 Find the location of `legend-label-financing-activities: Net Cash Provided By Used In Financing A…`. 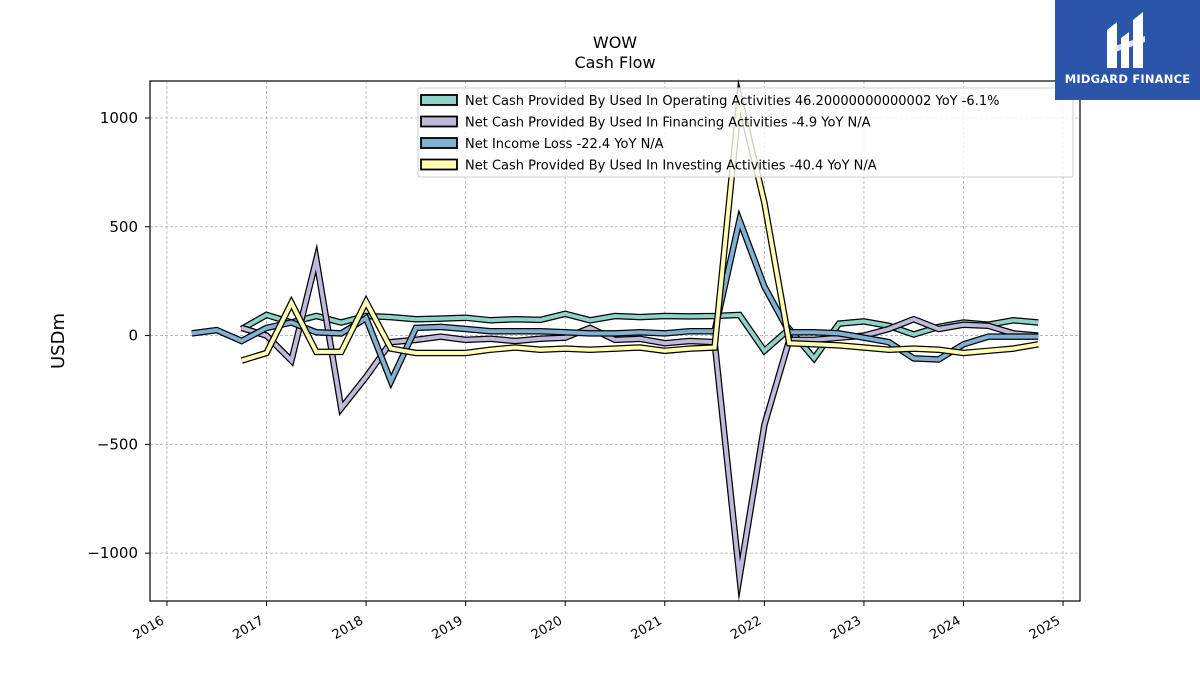

legend-label-financing-activities: Net Cash Provided By Used In Financing A… is located at coordinates (668, 123).